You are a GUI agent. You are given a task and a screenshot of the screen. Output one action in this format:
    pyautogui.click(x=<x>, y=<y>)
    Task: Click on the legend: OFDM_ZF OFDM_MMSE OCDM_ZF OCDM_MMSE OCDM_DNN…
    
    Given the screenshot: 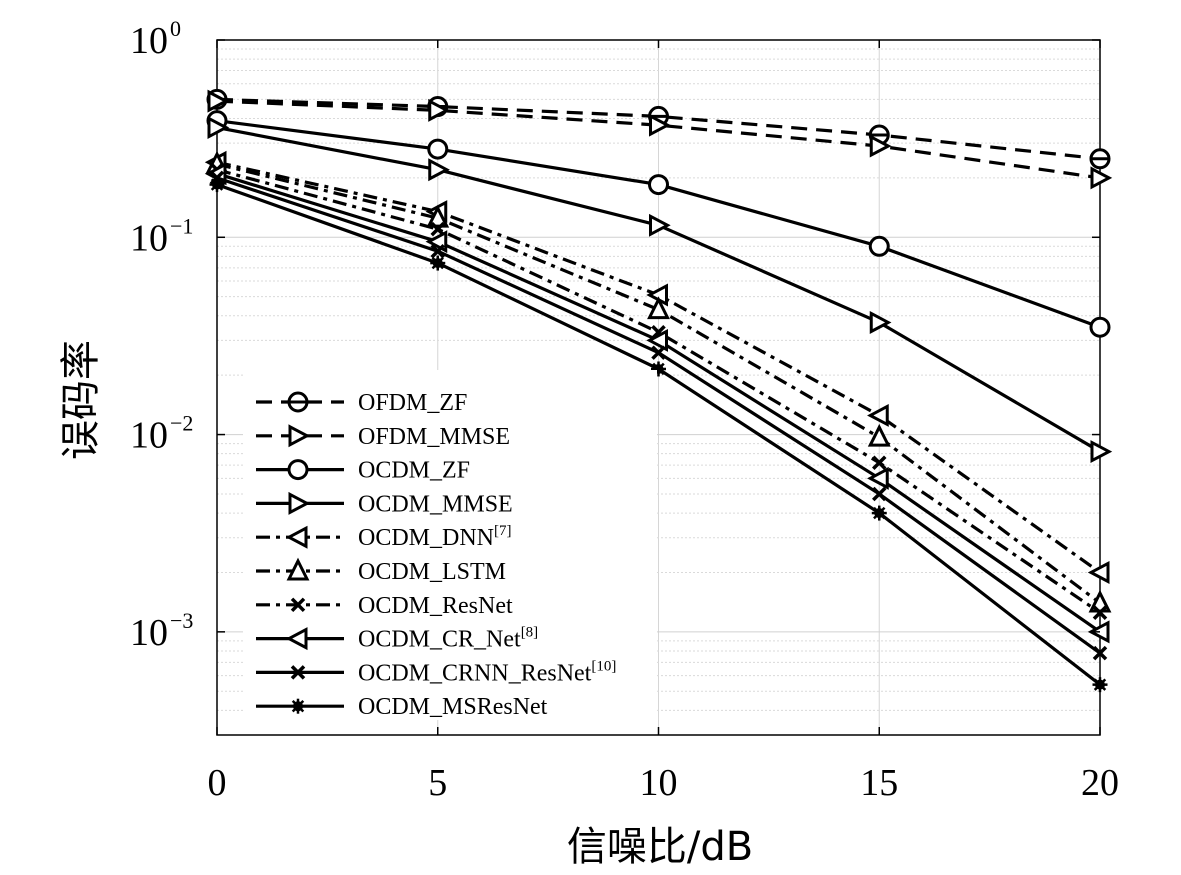 What is the action you would take?
    pyautogui.click(x=450, y=545)
    